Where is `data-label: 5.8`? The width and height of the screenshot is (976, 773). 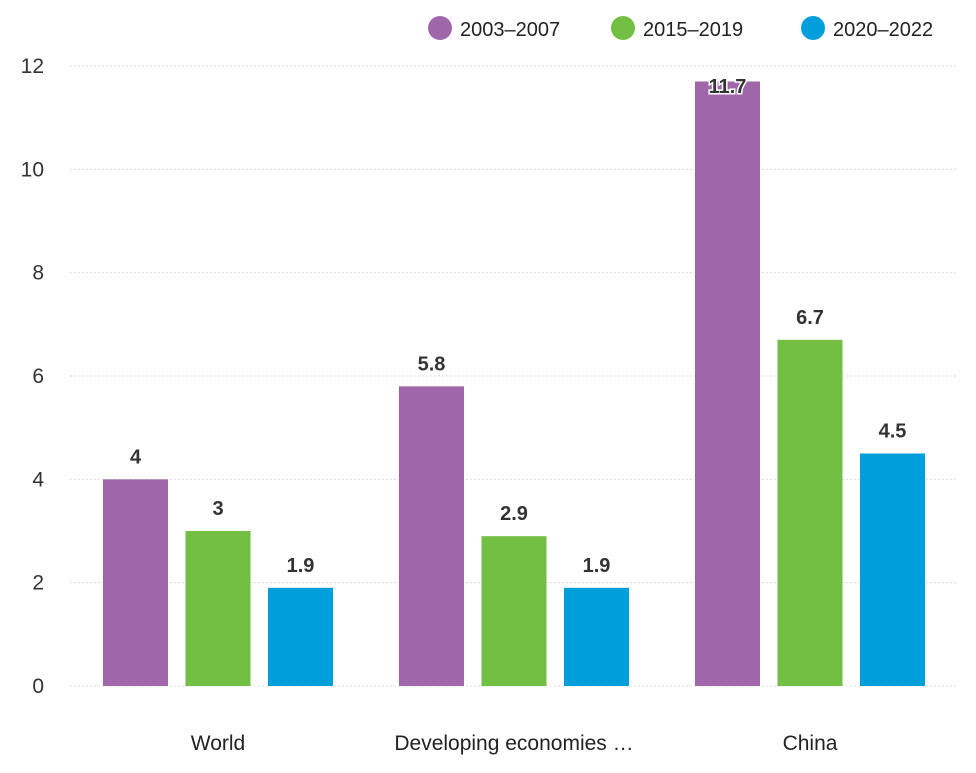
data-label: 5.8 is located at coordinates (432, 364).